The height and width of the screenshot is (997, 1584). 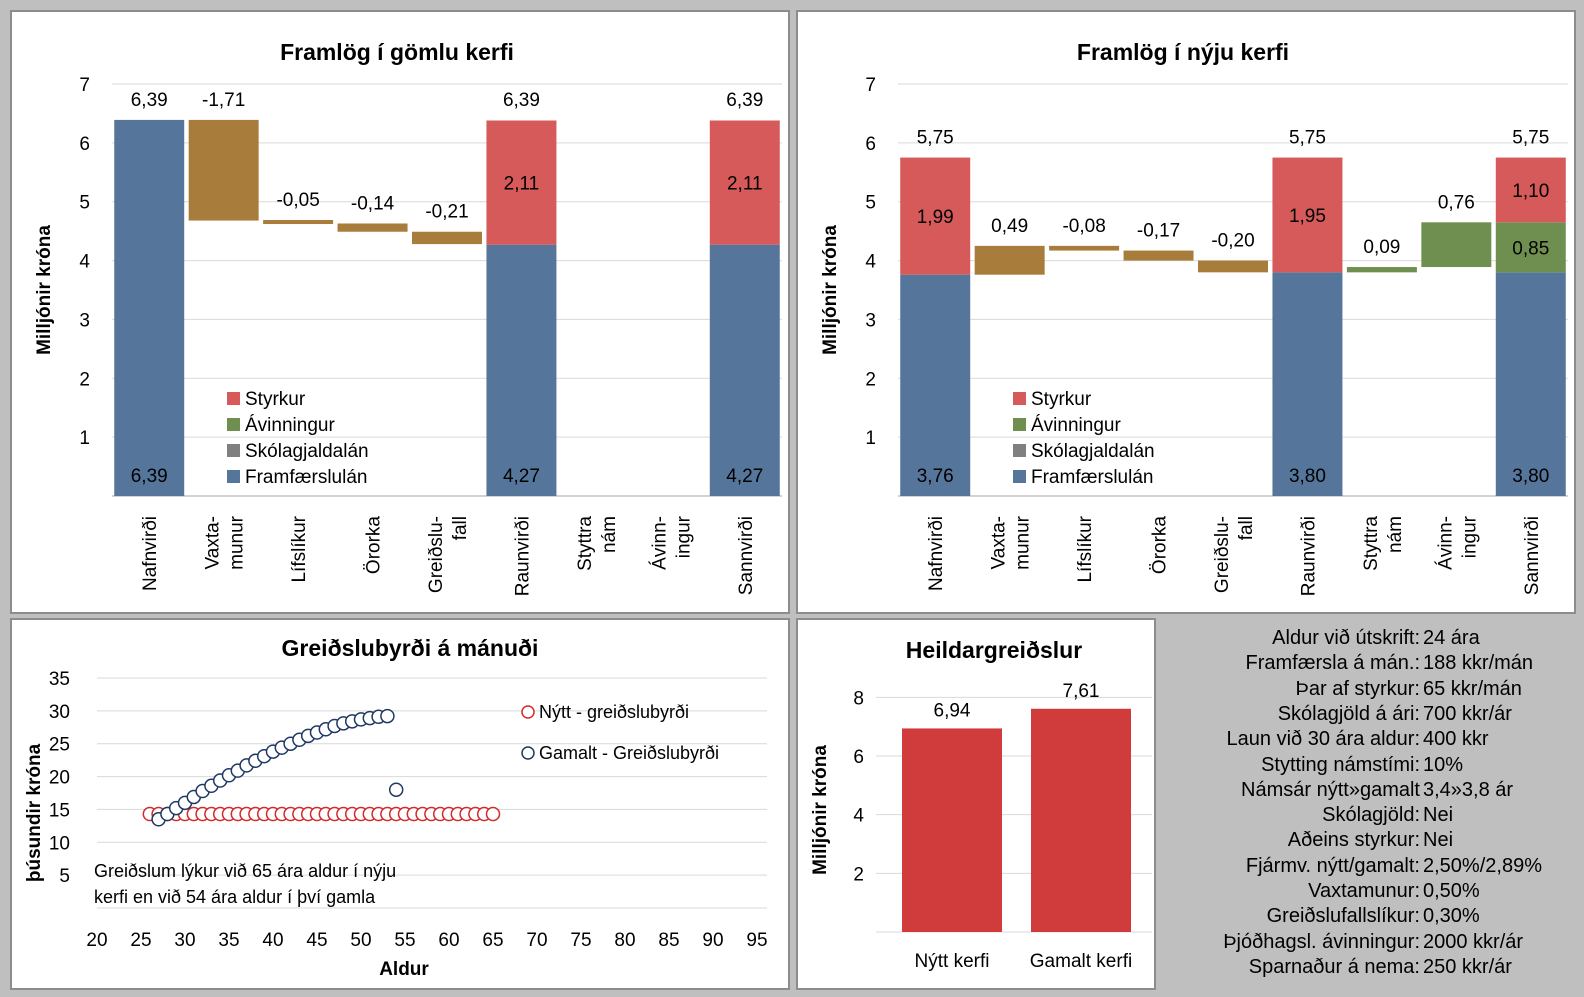 I want to click on x-tick-label: 45, so click(x=316, y=940).